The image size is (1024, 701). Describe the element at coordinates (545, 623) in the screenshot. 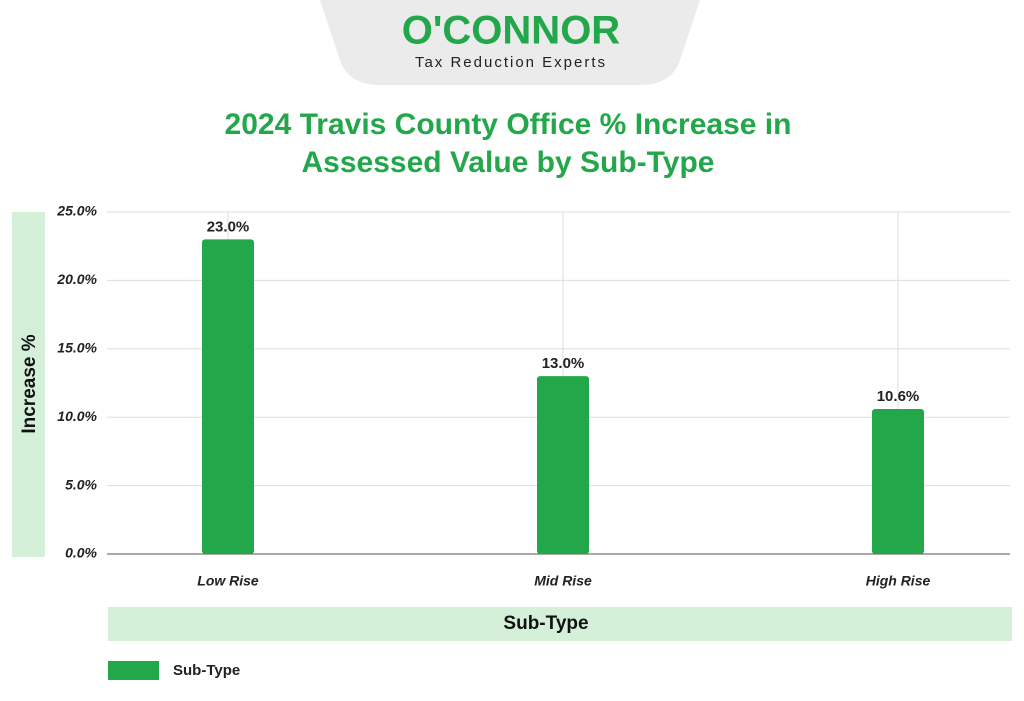

I see `x-axis-label: Sub-Type` at that location.